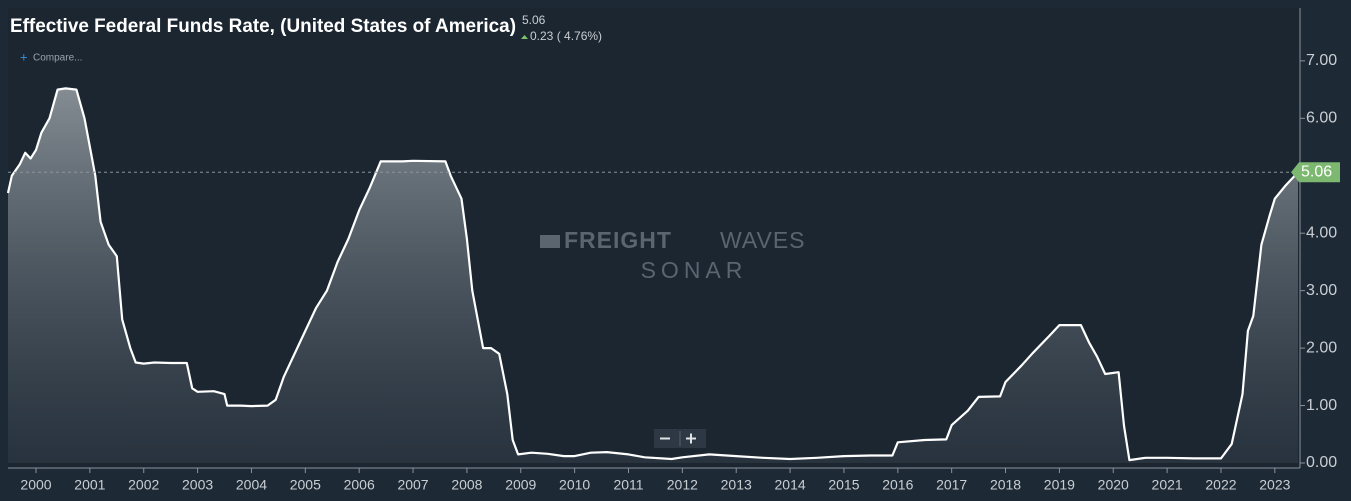 The height and width of the screenshot is (501, 1351). I want to click on zoom-controls, so click(680, 438).